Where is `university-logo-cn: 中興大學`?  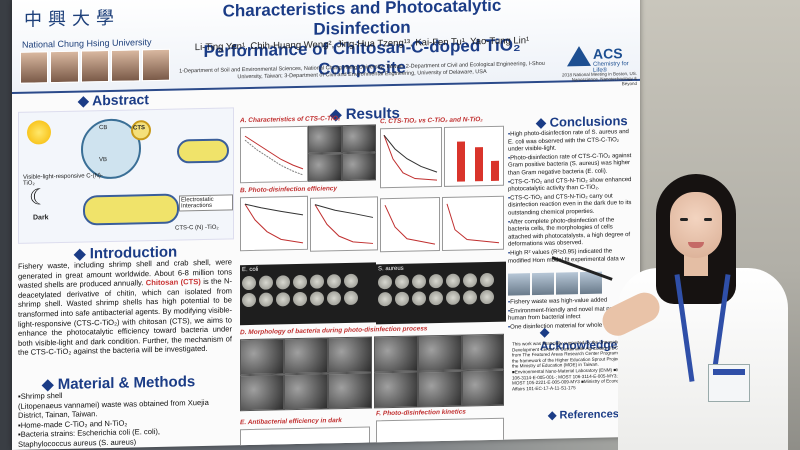
university-logo-cn: 中興大學 is located at coordinates (72, 19).